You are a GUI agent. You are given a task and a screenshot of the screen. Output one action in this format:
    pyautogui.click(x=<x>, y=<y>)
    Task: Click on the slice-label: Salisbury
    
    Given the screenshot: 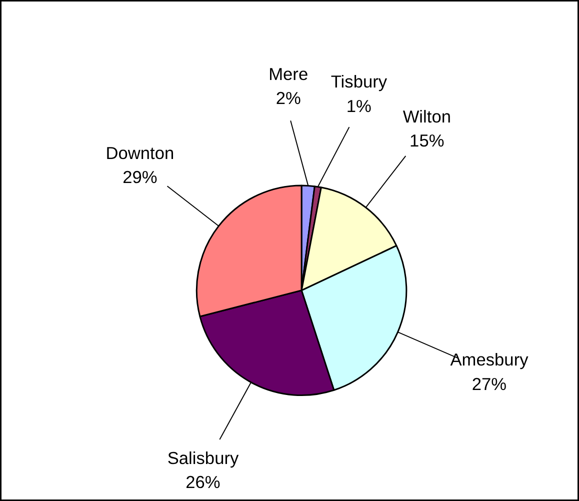 What is the action you would take?
    pyautogui.click(x=203, y=458)
    